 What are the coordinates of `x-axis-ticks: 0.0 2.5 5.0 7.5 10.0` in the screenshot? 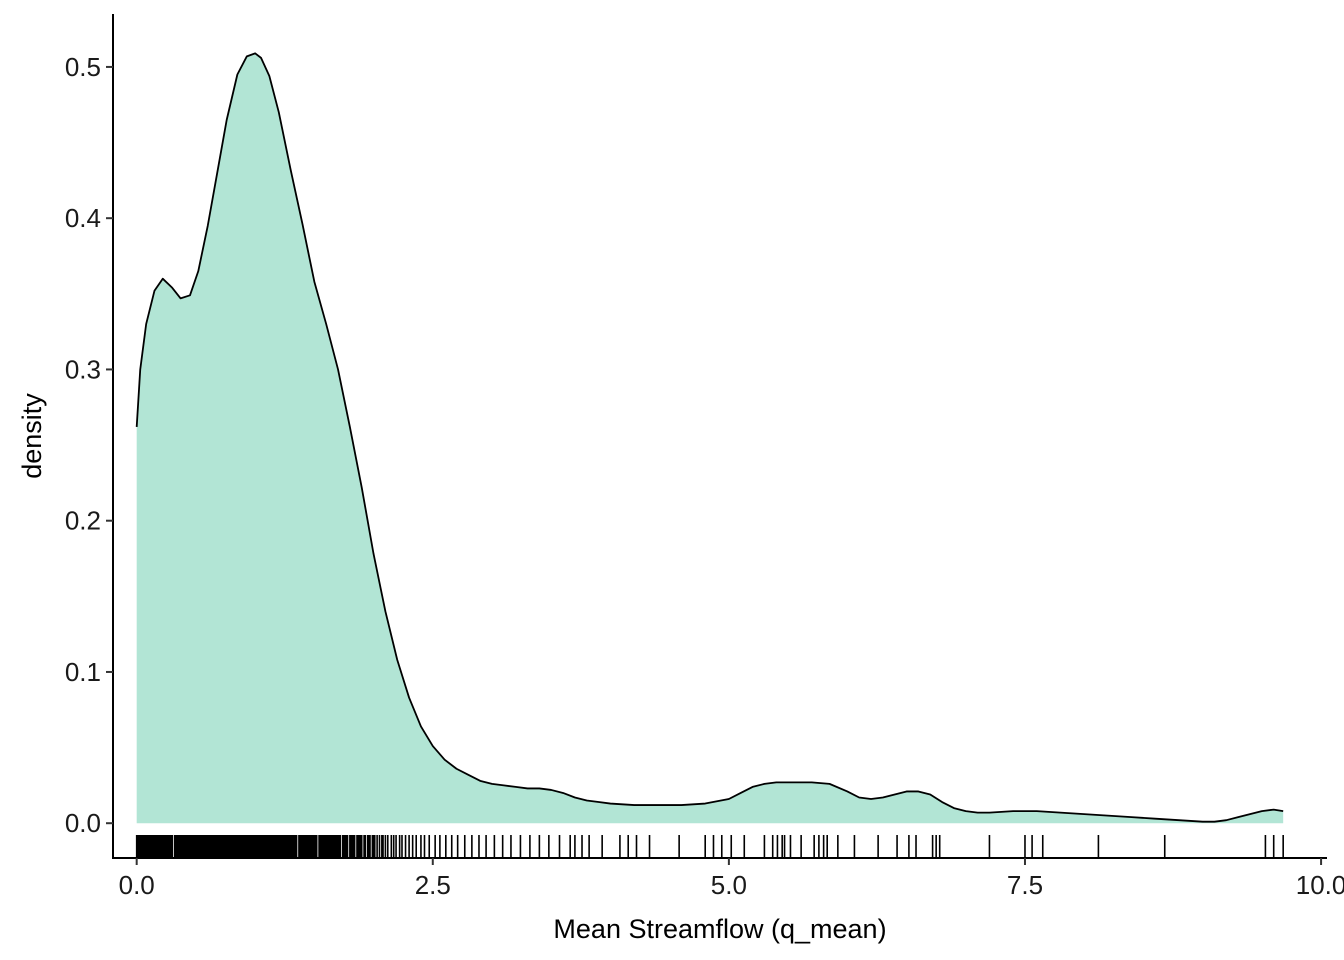 It's located at (731, 879).